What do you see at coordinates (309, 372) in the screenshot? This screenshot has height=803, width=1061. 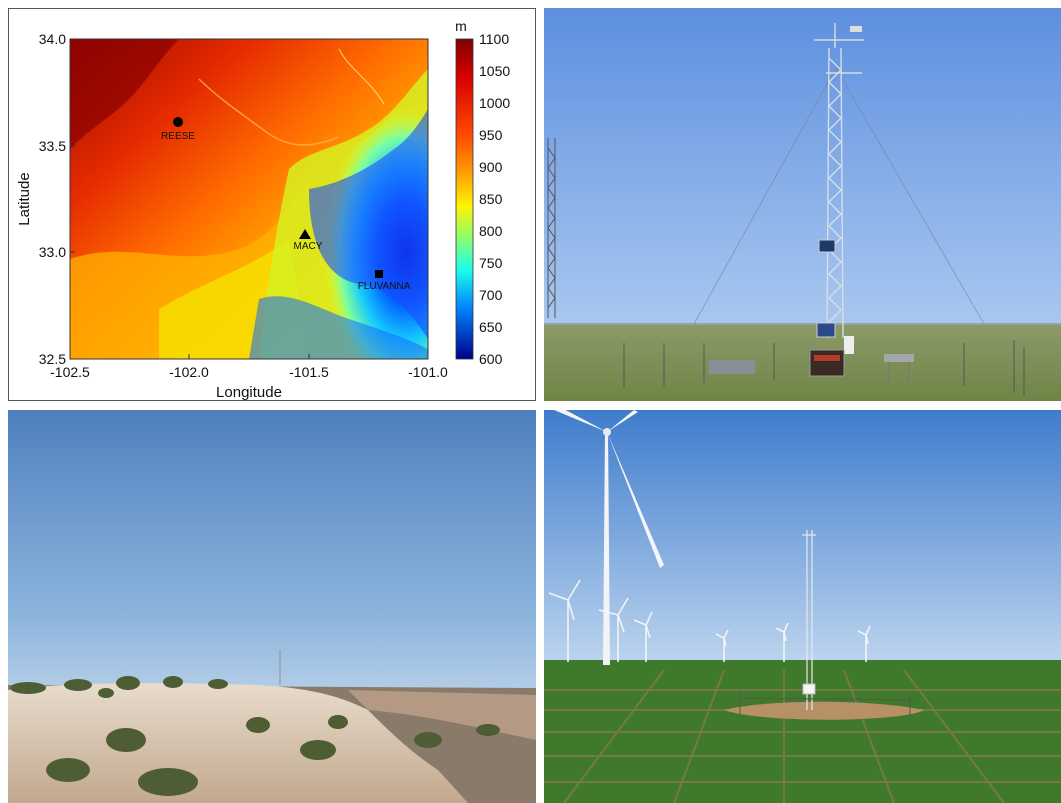 I see `x-tick-label: -101.5` at bounding box center [309, 372].